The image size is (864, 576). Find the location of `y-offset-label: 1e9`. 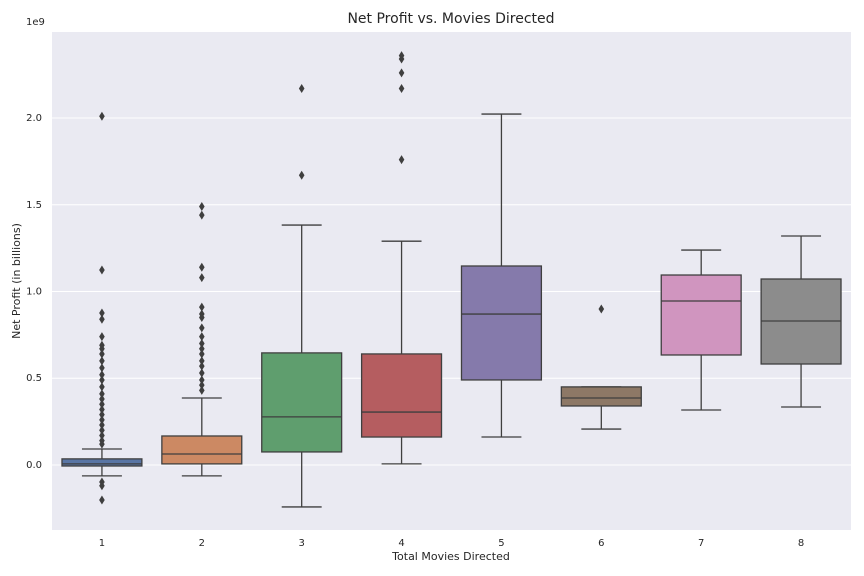

y-offset-label: 1e9 is located at coordinates (35, 22).